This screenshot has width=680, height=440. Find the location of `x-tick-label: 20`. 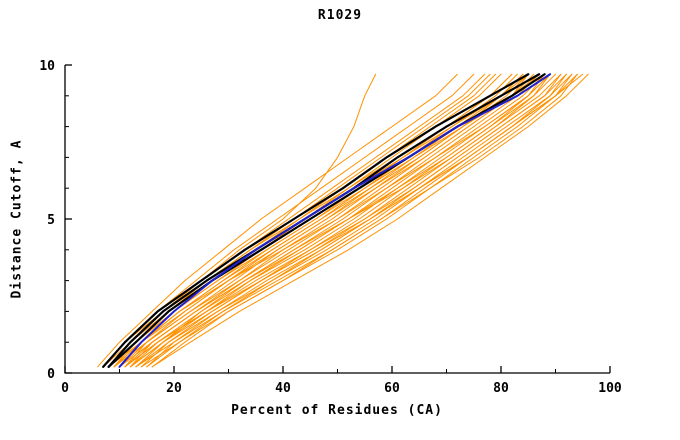

x-tick-label: 20 is located at coordinates (174, 388).